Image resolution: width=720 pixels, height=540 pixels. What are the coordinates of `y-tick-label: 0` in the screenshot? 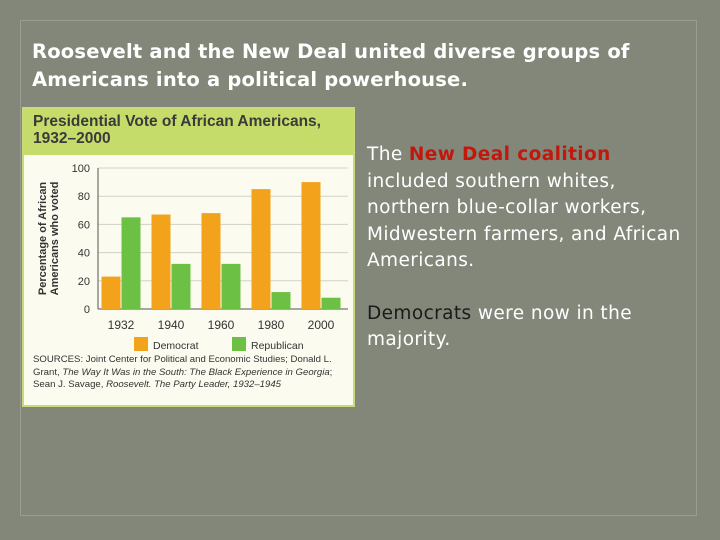 It's located at (87, 310).